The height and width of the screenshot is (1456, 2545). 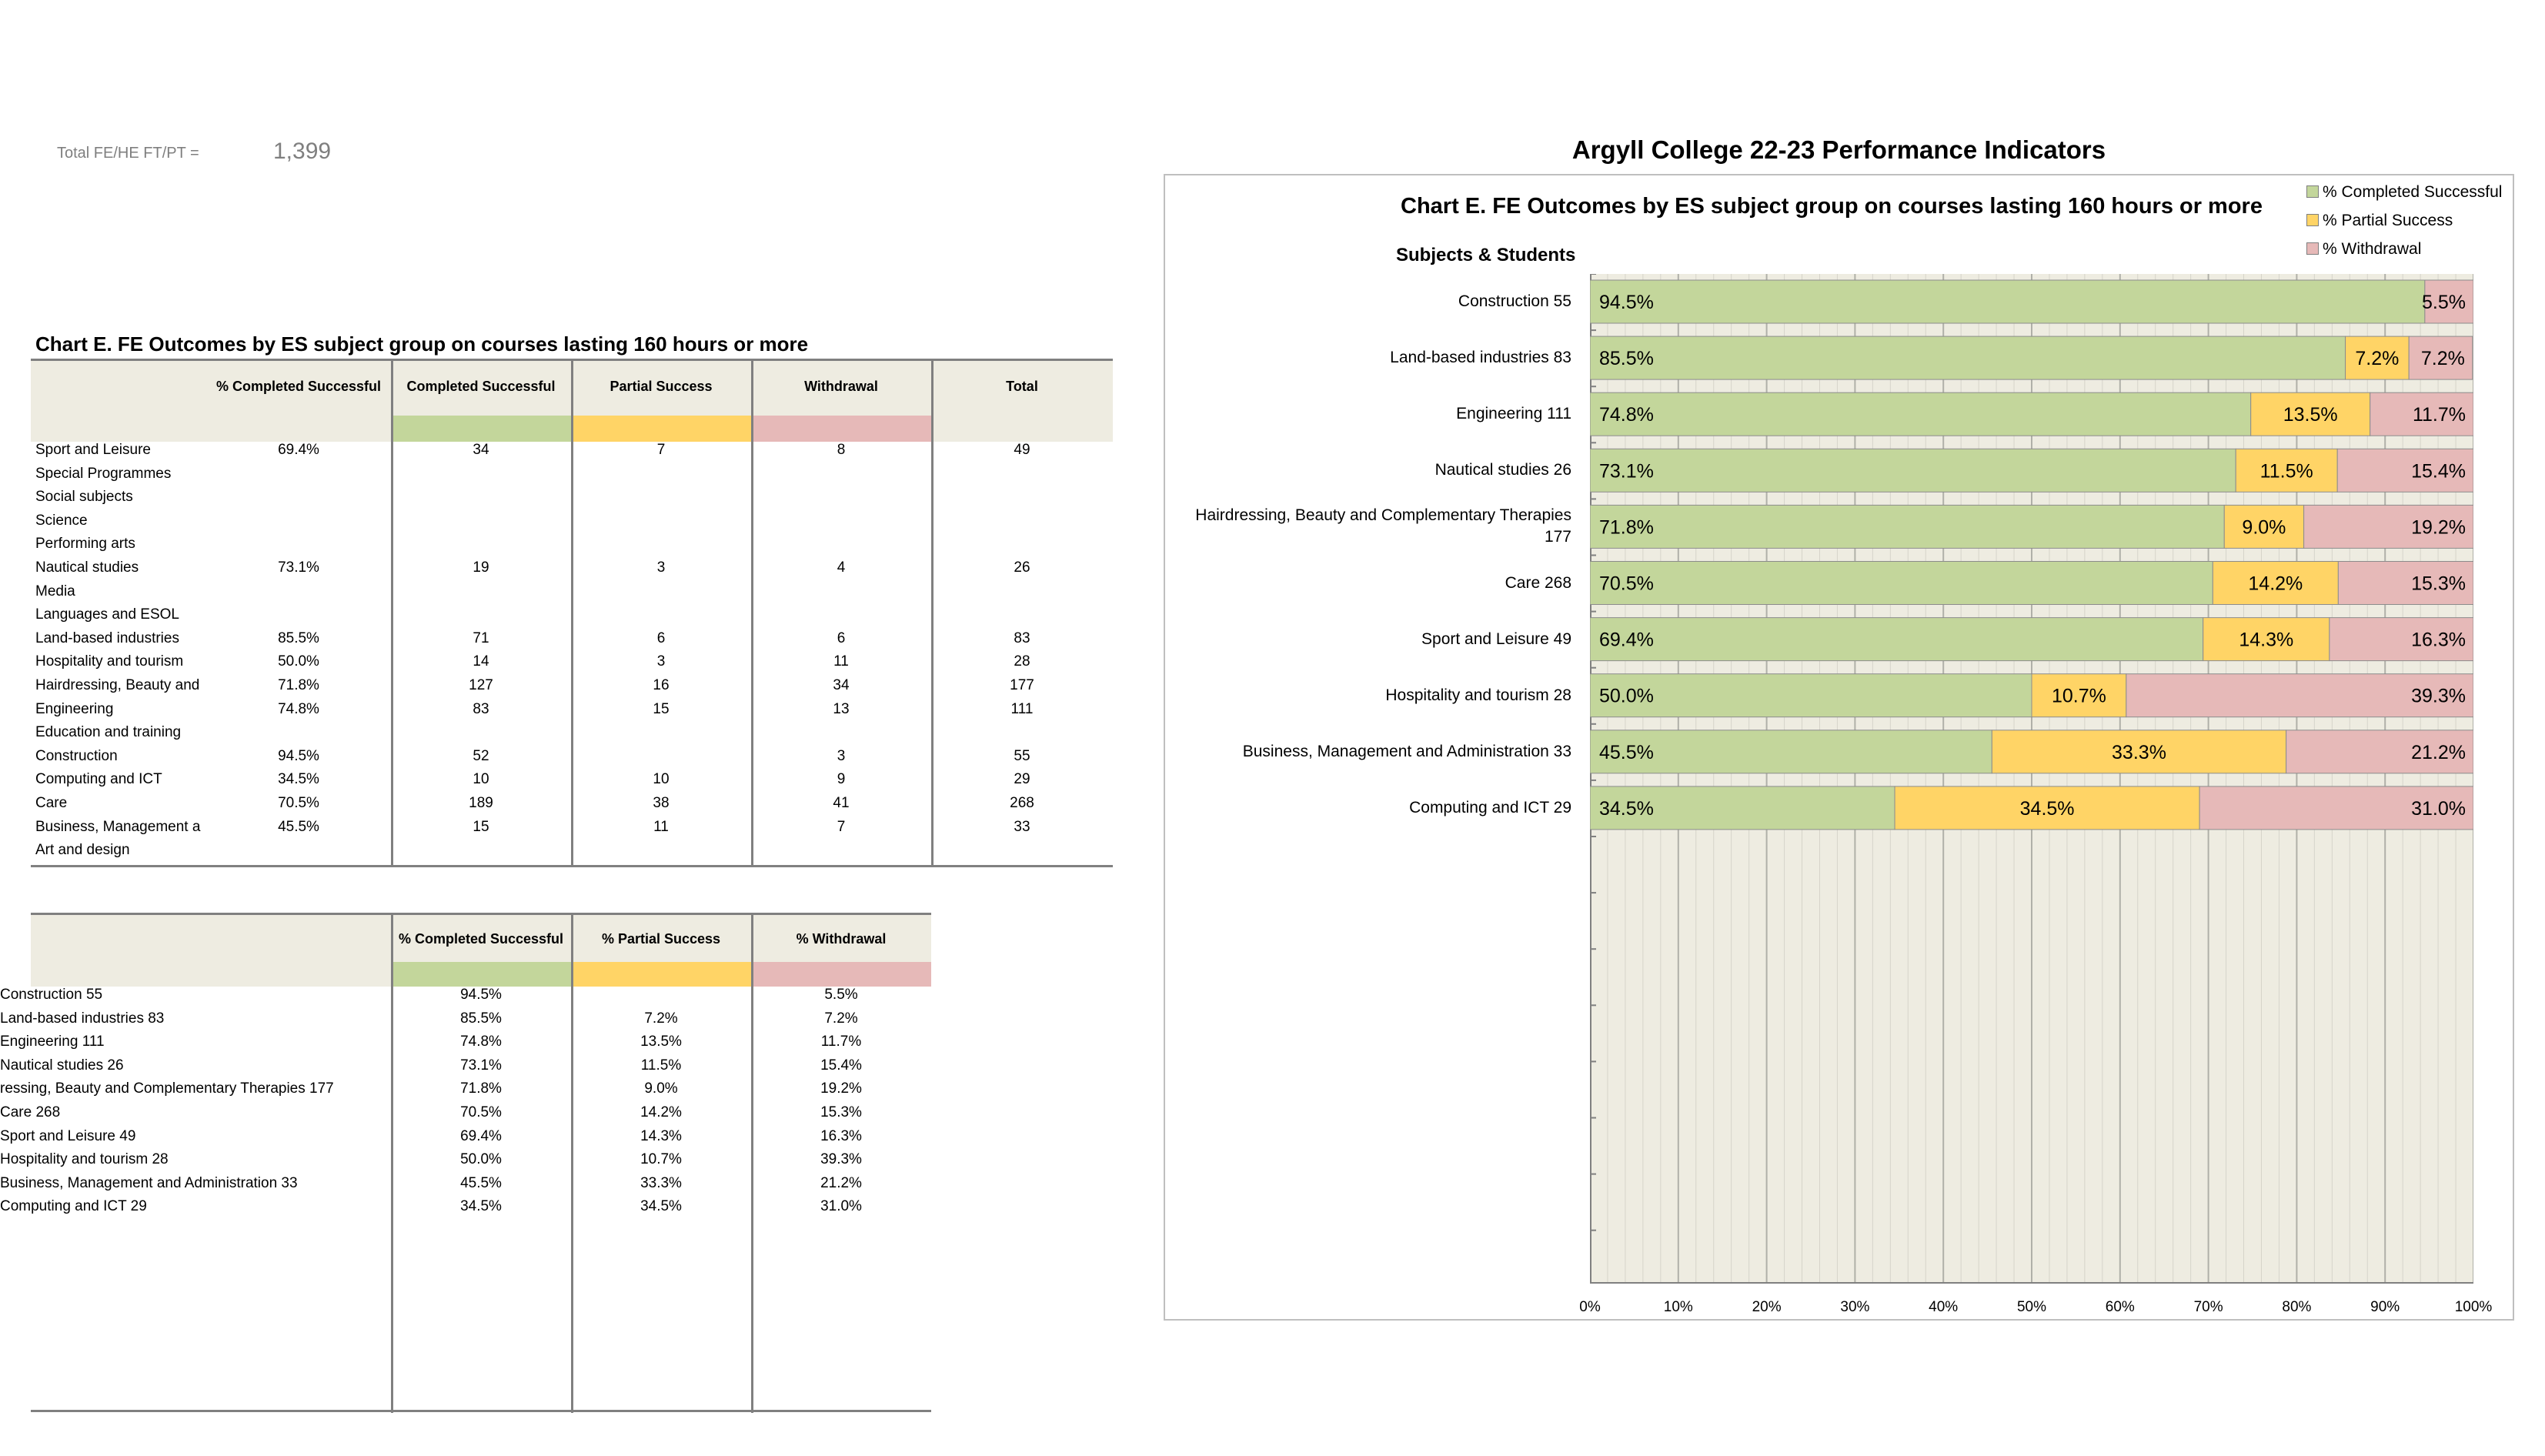 I want to click on table1-total: 111, so click(x=1022, y=709).